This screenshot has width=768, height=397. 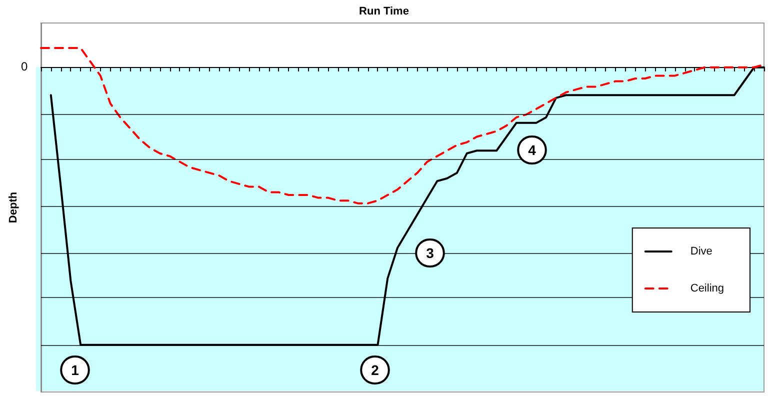 I want to click on text: 2, so click(x=375, y=370).